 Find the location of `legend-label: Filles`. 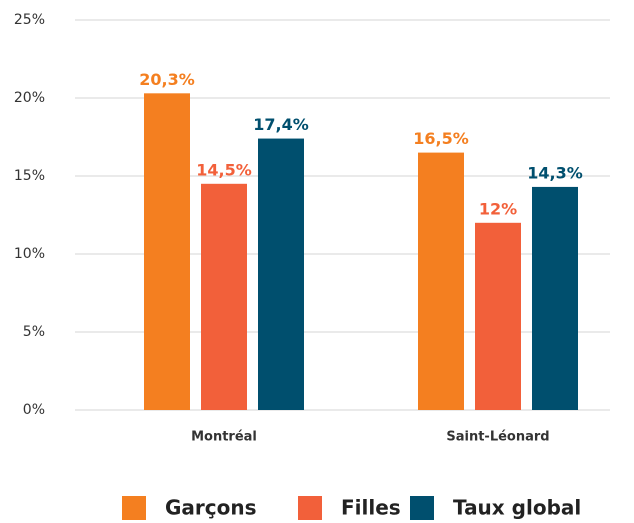

legend-label: Filles is located at coordinates (371, 508).